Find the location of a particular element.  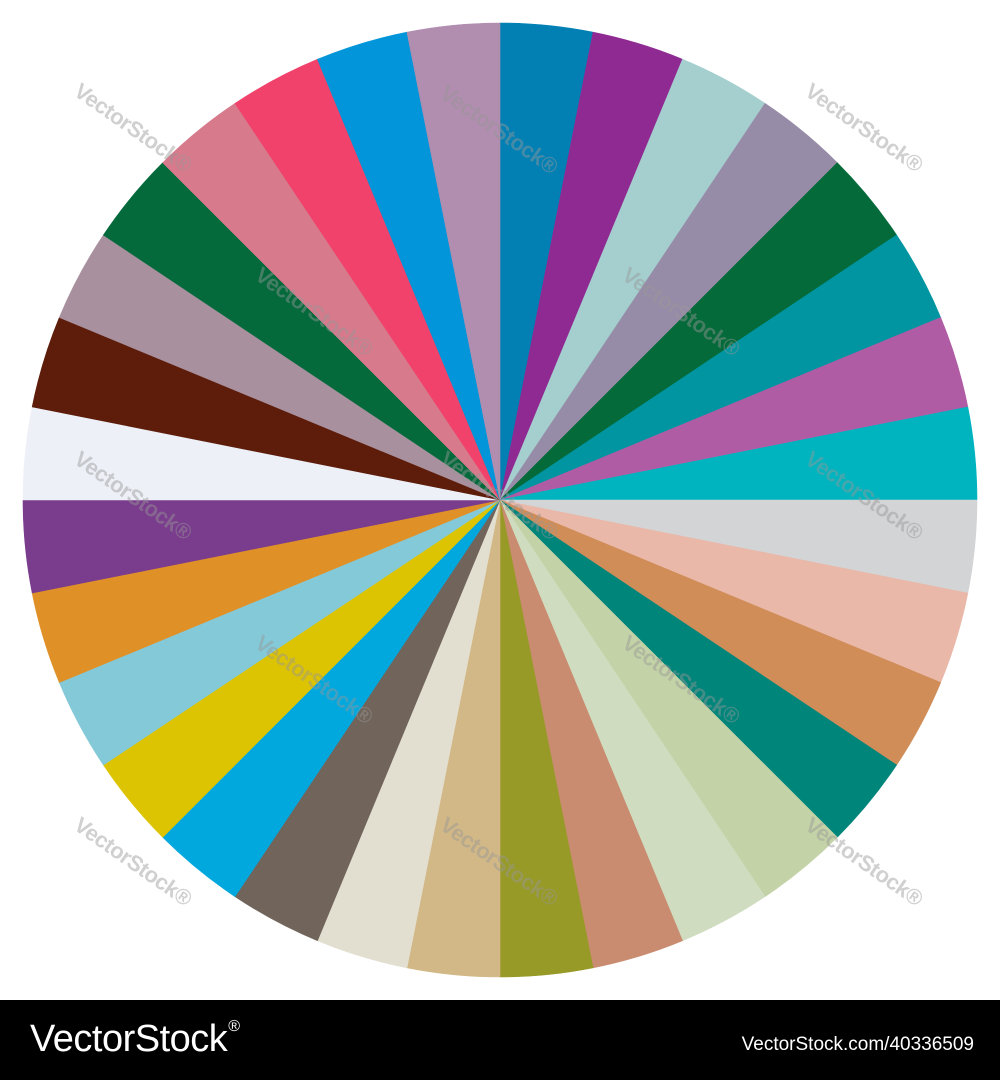

brand-name: VectorStock is located at coordinates (129, 1039).